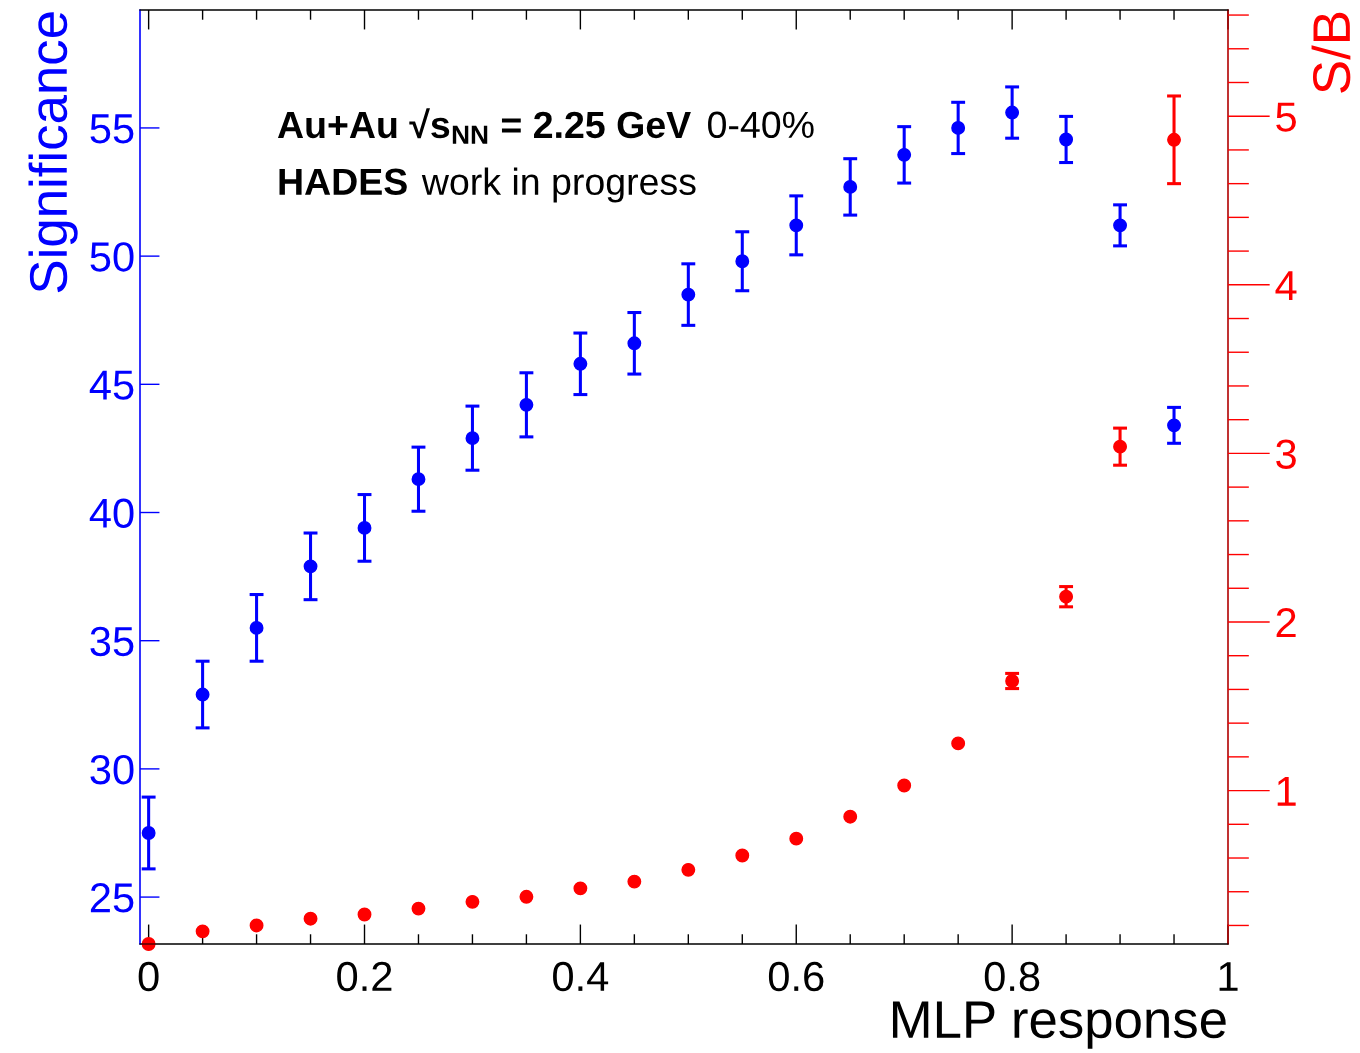 The height and width of the screenshot is (1053, 1360). Describe the element at coordinates (761, 125) in the screenshot. I see `annotation: 0-40%` at that location.